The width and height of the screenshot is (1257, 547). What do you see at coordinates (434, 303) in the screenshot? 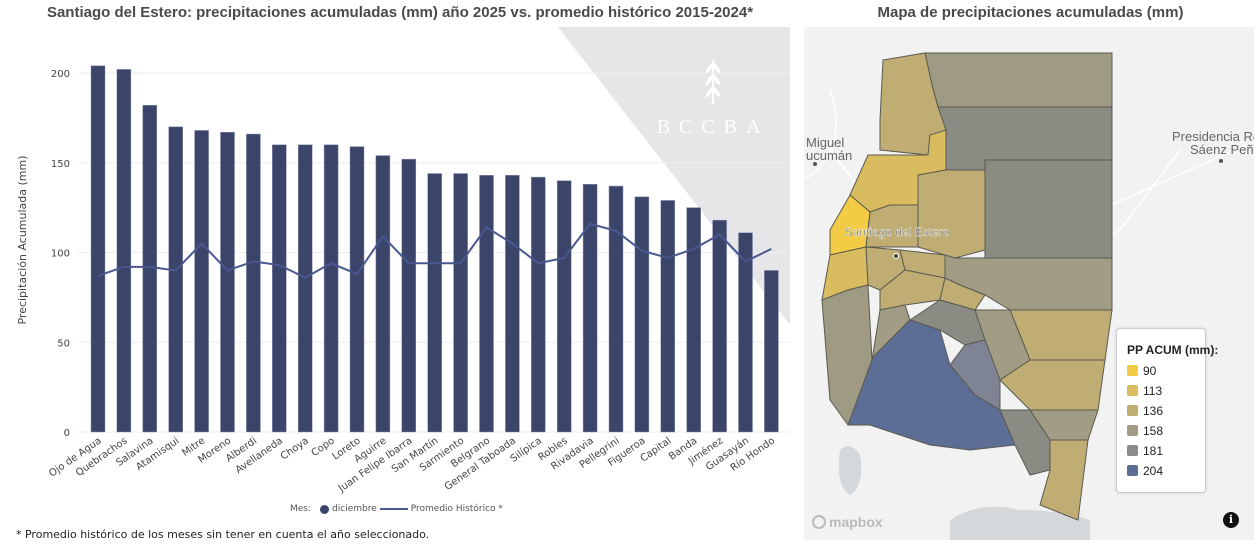
I see `bar-san-martín` at bounding box center [434, 303].